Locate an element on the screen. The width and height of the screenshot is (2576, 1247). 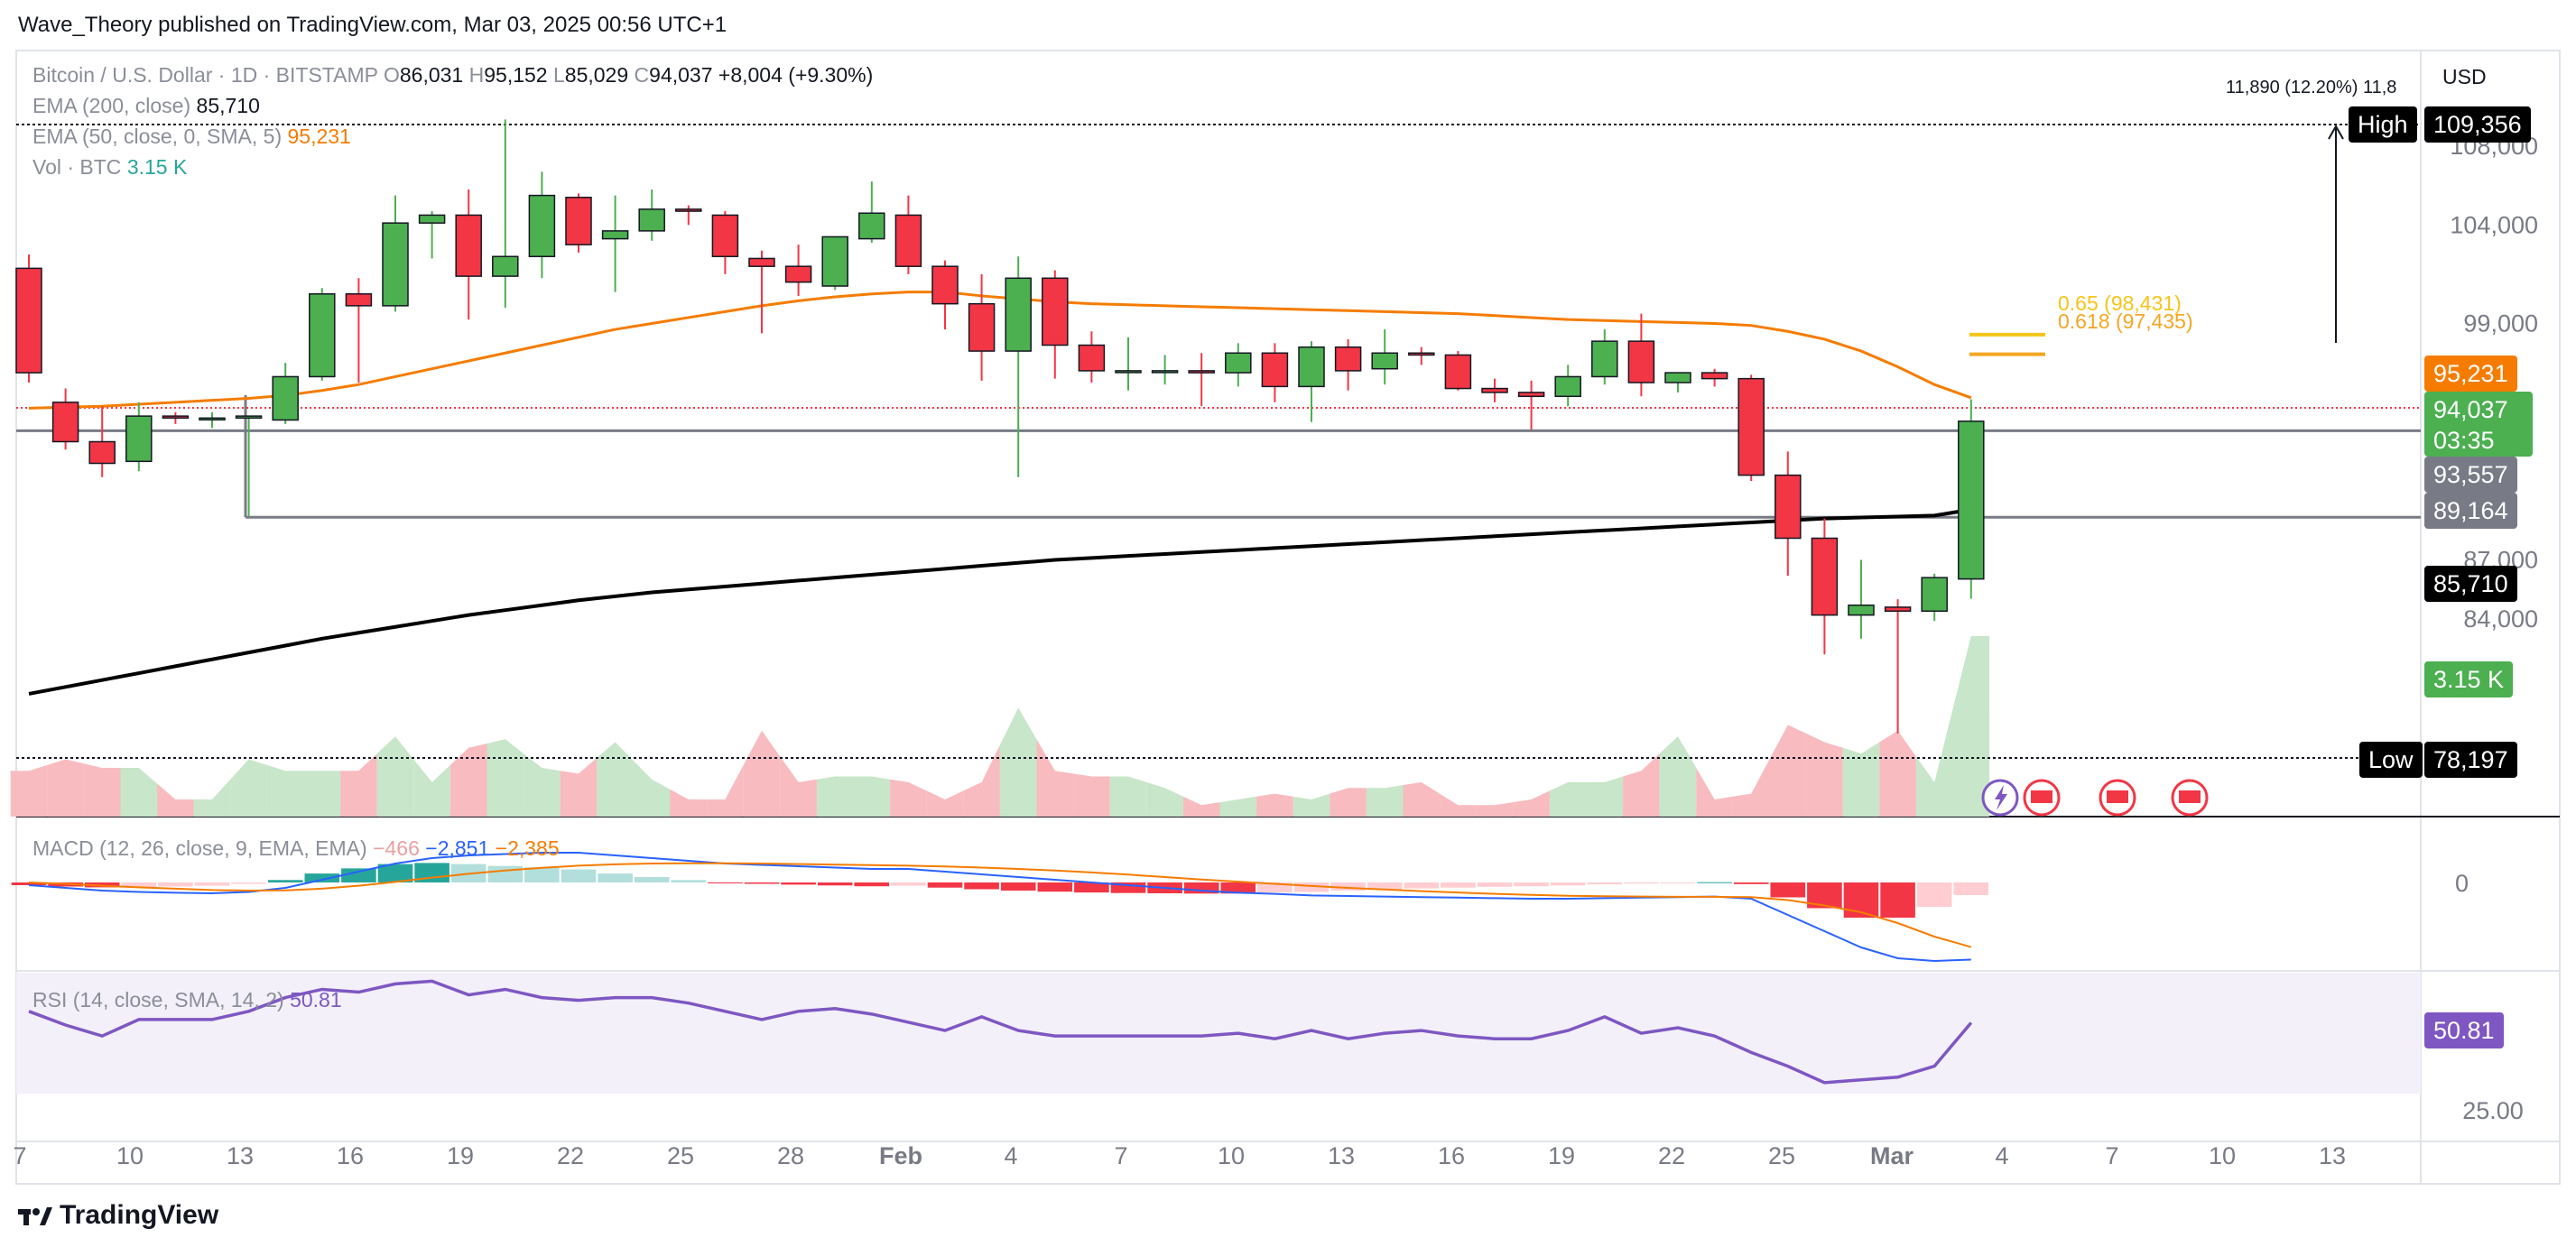
volume-value: 3.15 K is located at coordinates (157, 167).